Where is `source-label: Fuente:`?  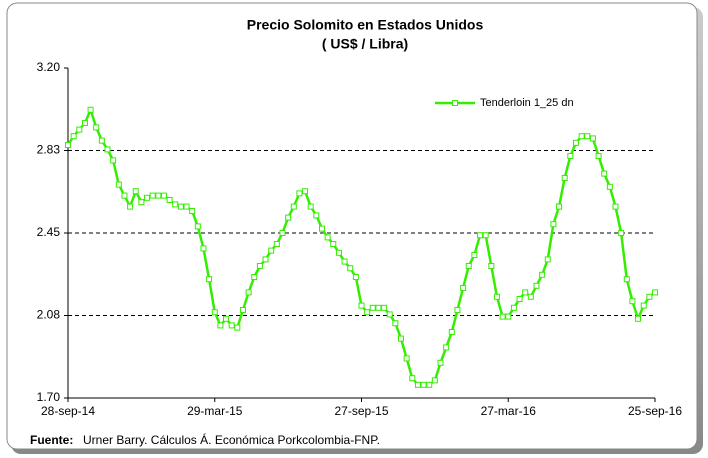
source-label: Fuente: is located at coordinates (51, 440).